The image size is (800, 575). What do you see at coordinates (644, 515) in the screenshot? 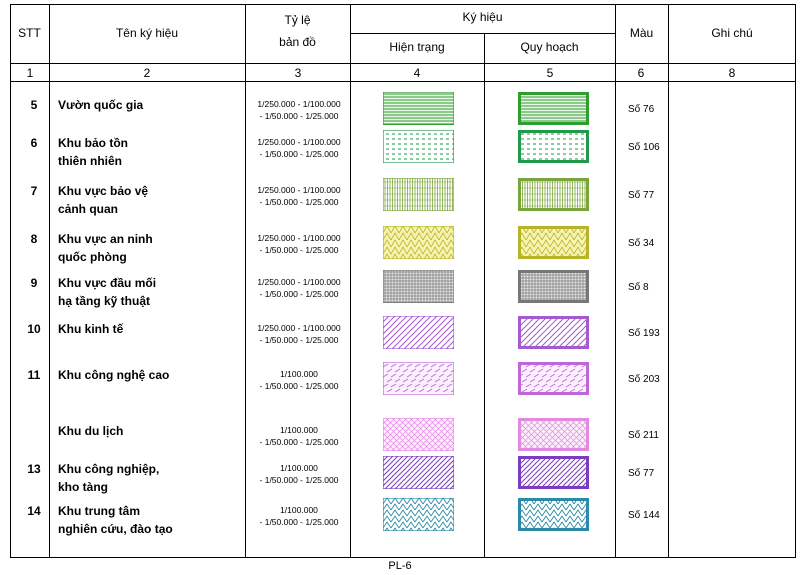
I see `row-color-code: Số 144` at bounding box center [644, 515].